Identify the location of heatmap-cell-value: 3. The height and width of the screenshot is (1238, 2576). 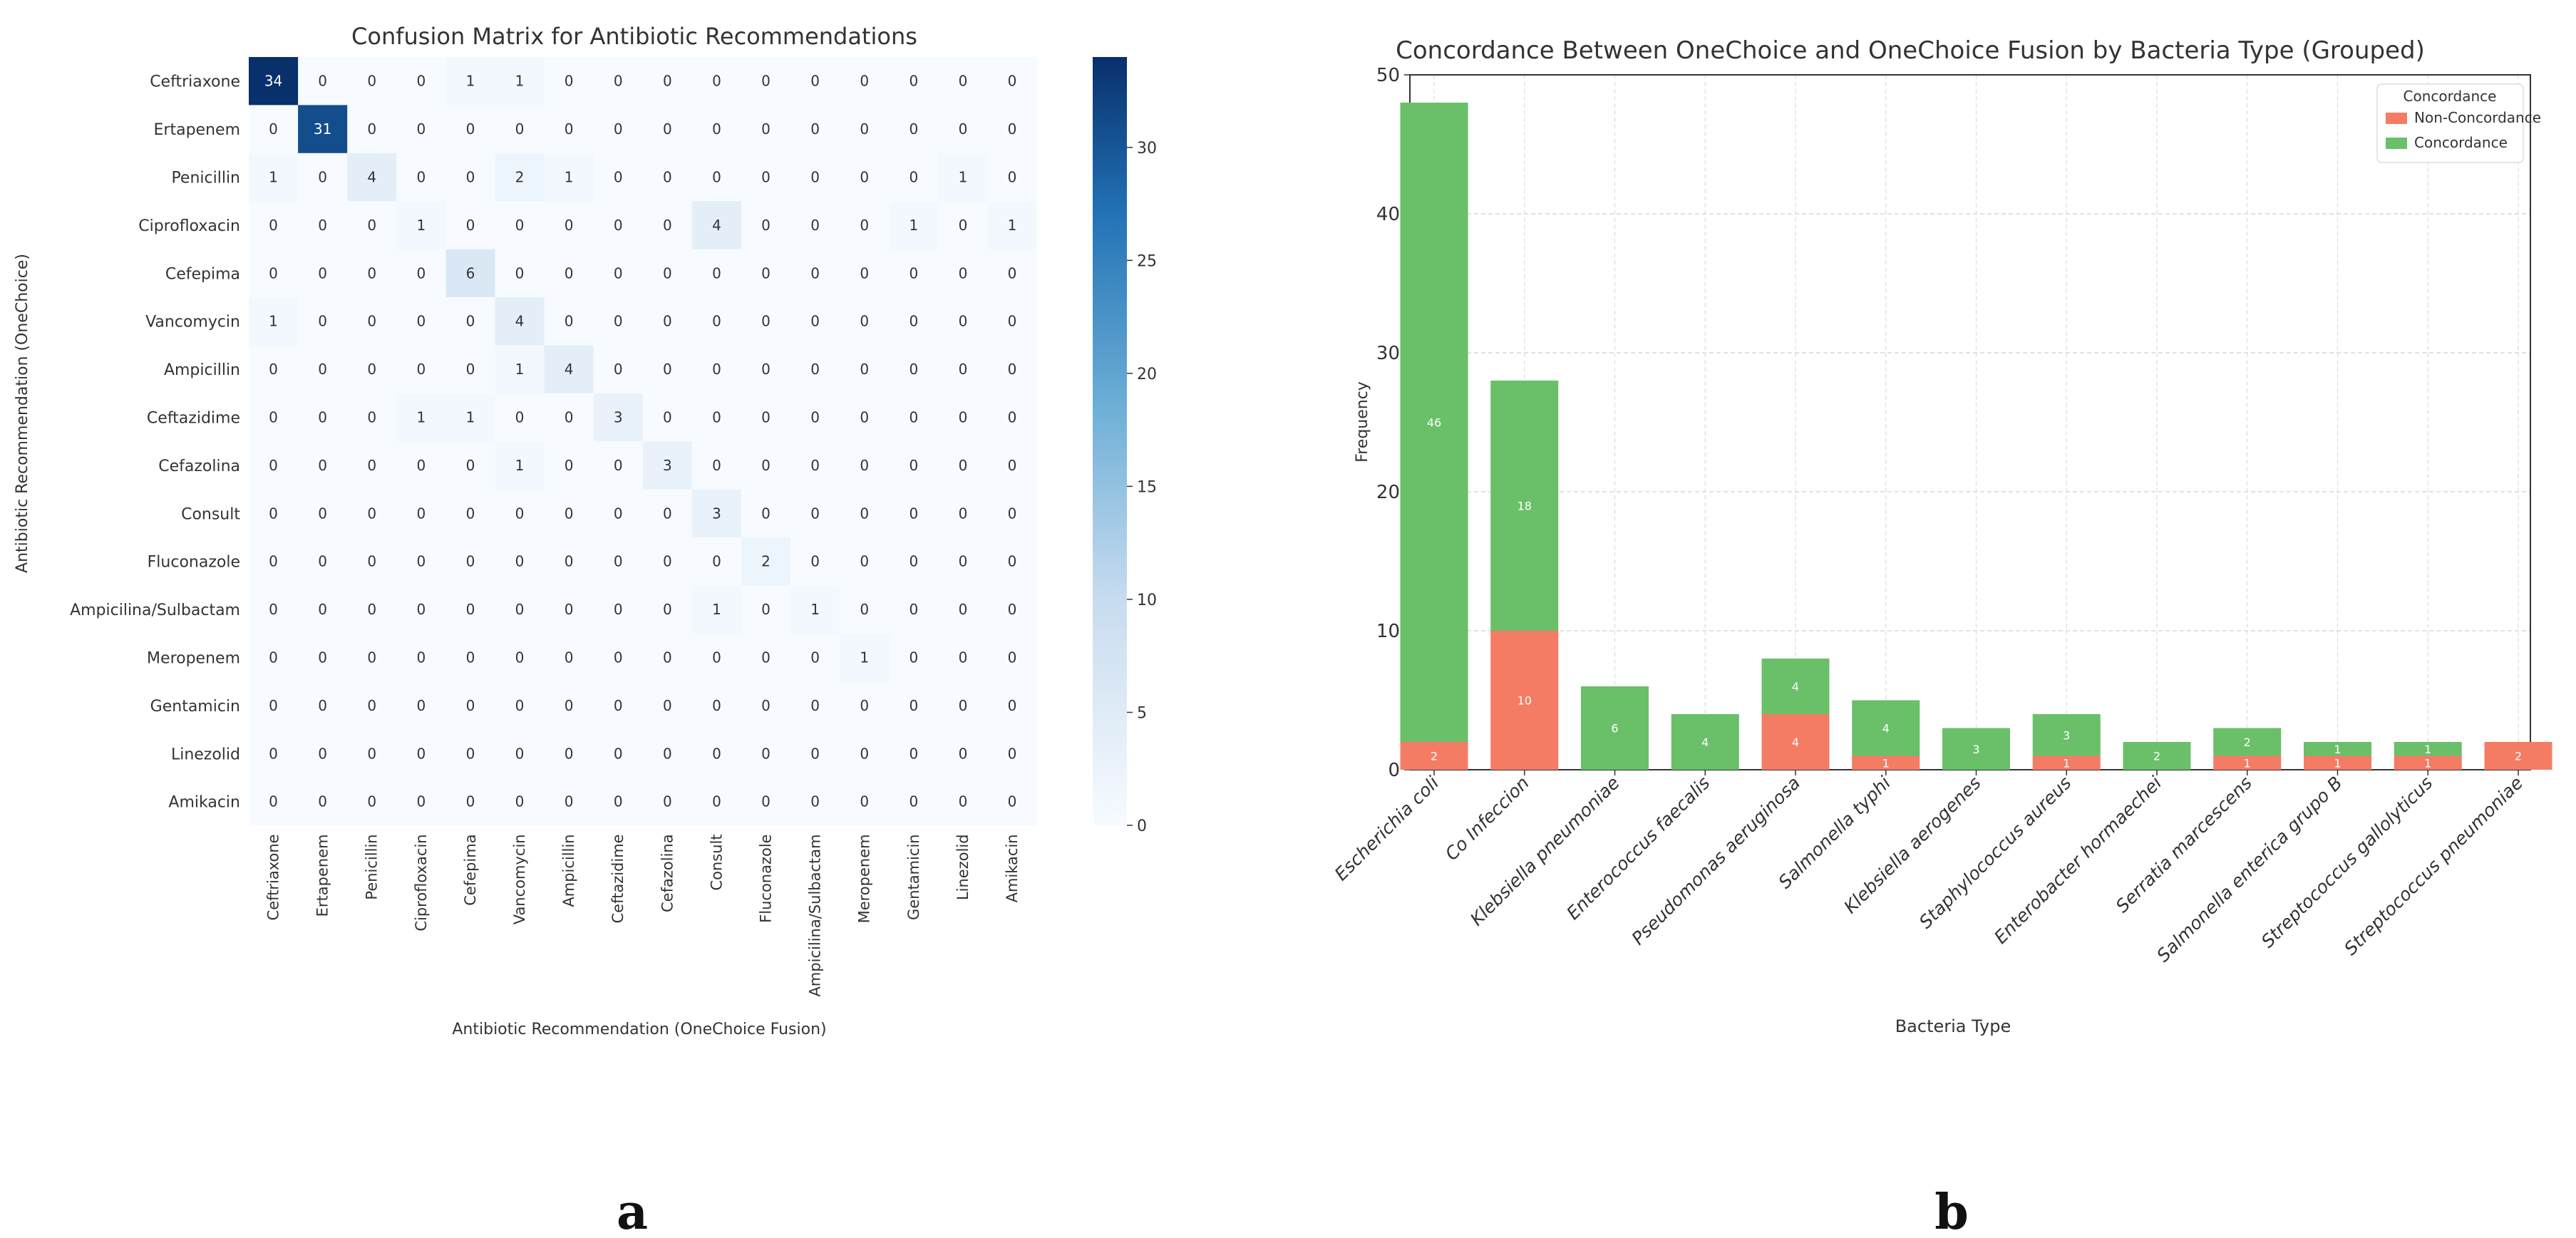
(716, 513).